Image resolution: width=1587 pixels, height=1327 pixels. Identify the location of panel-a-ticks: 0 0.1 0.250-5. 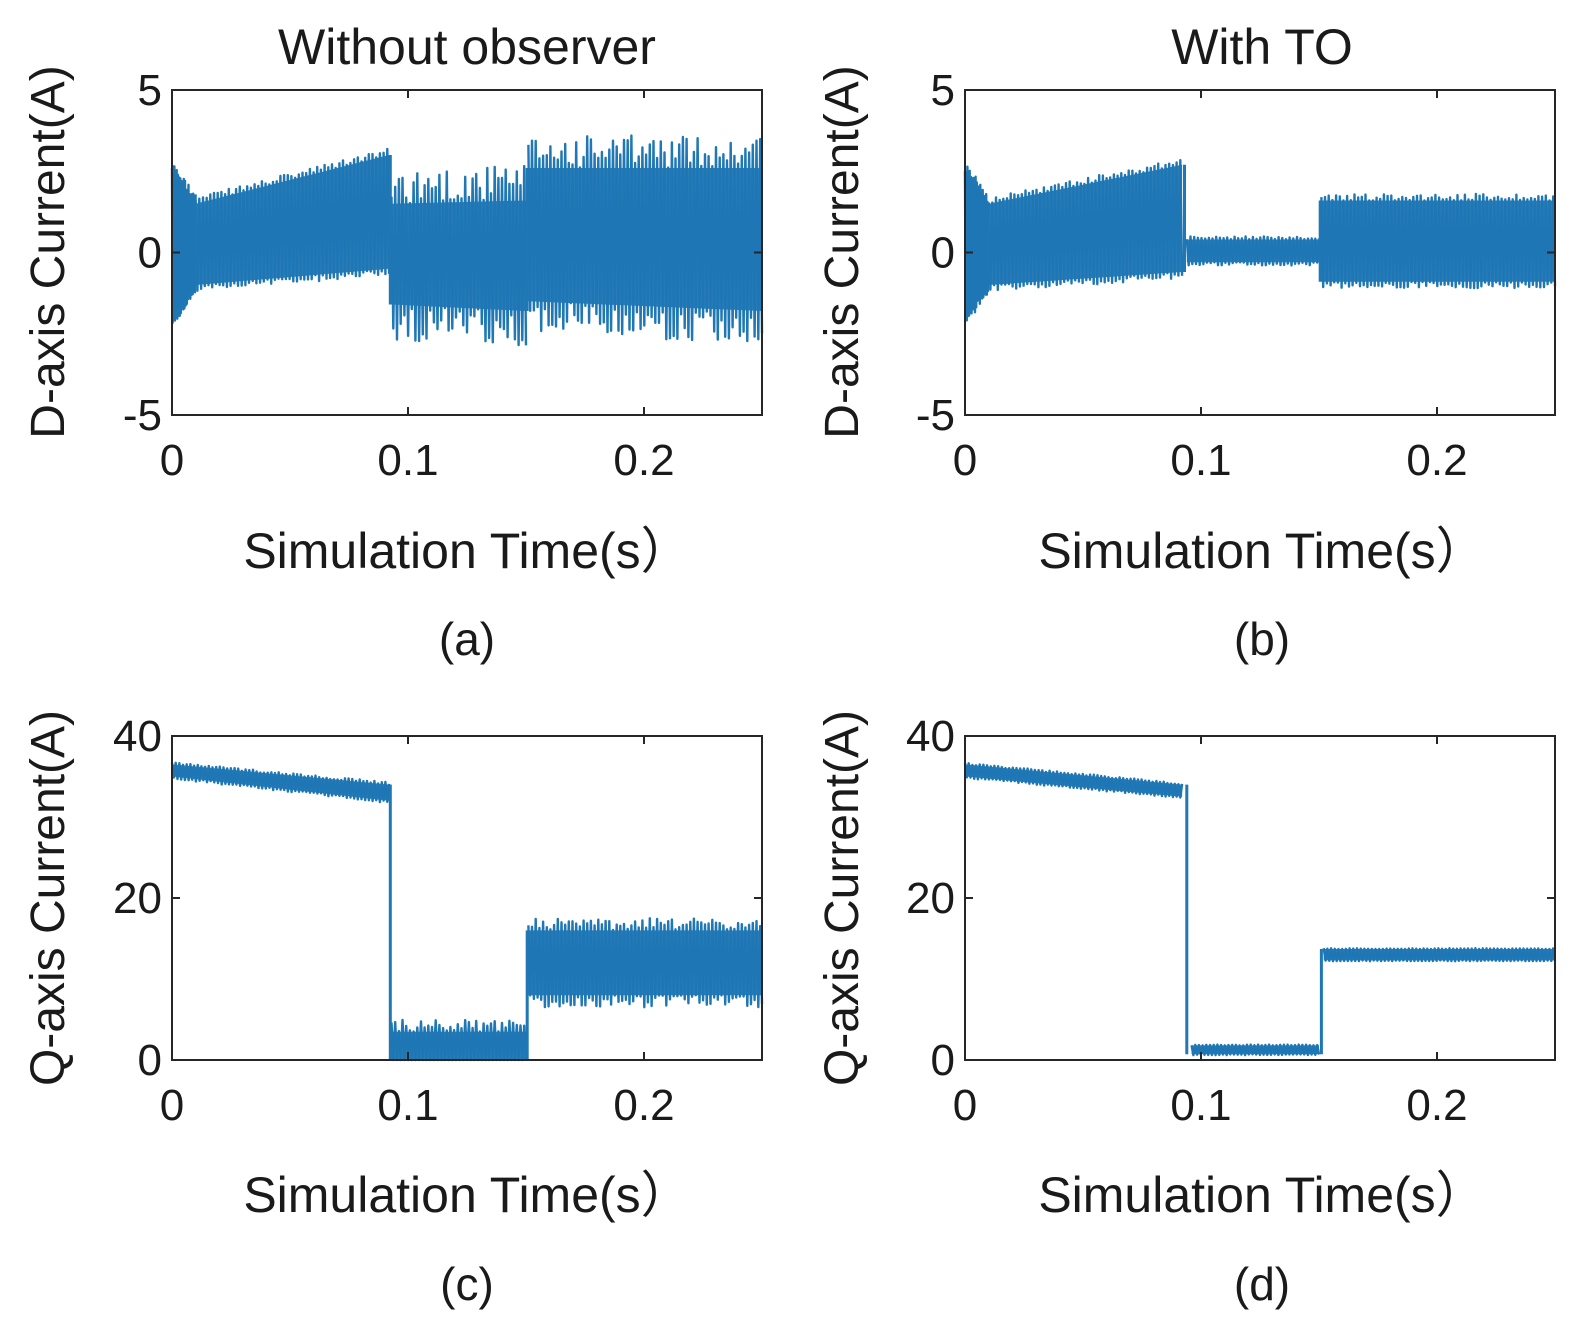
(442, 275).